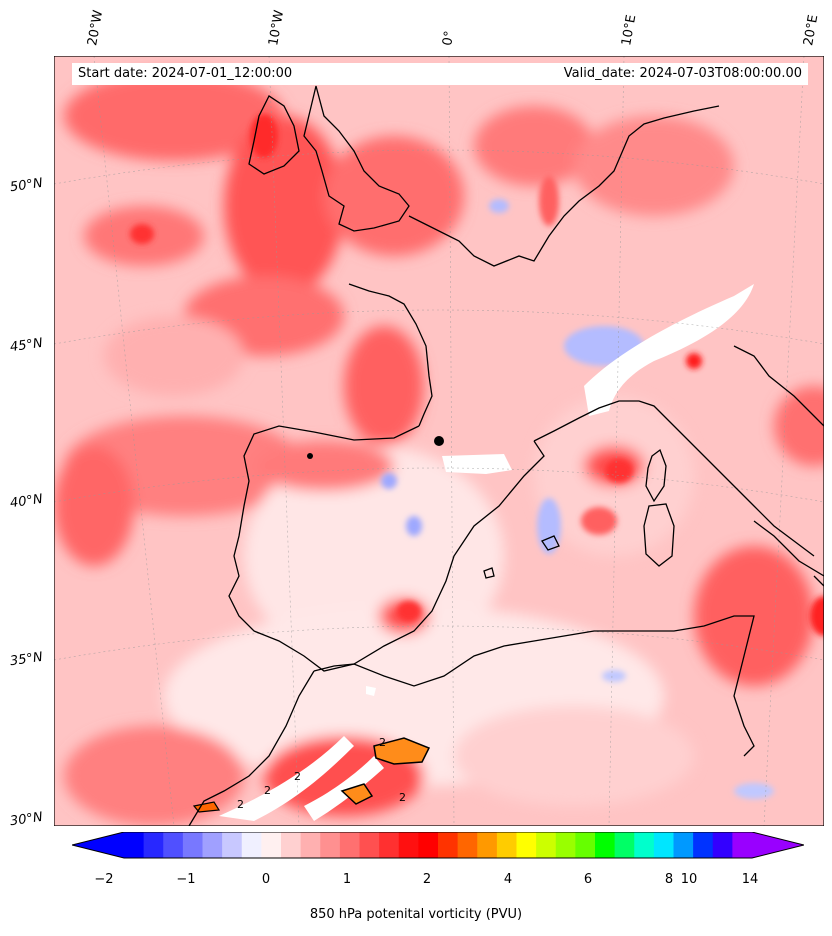 This screenshot has width=832, height=936. What do you see at coordinates (26, 501) in the screenshot?
I see `lat-label-40n: 40°N` at bounding box center [26, 501].